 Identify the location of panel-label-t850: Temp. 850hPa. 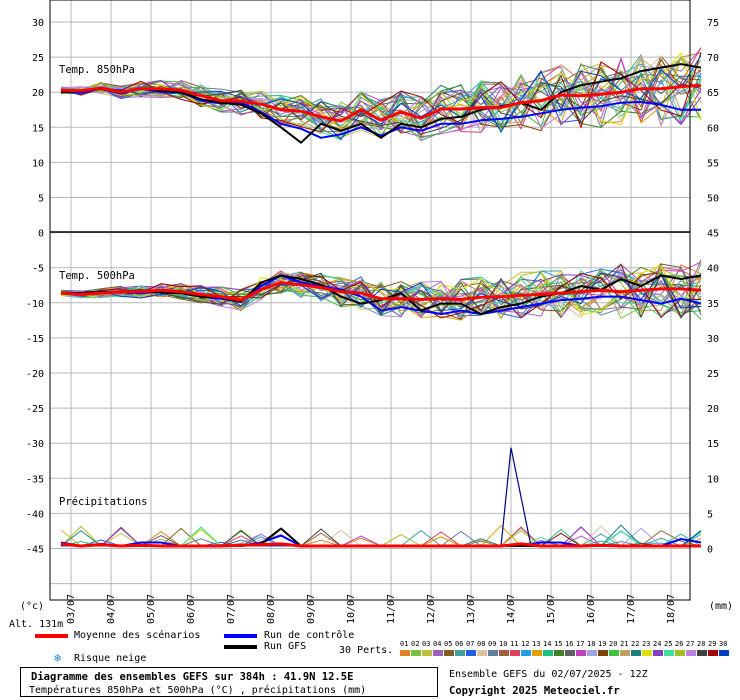
(97, 70).